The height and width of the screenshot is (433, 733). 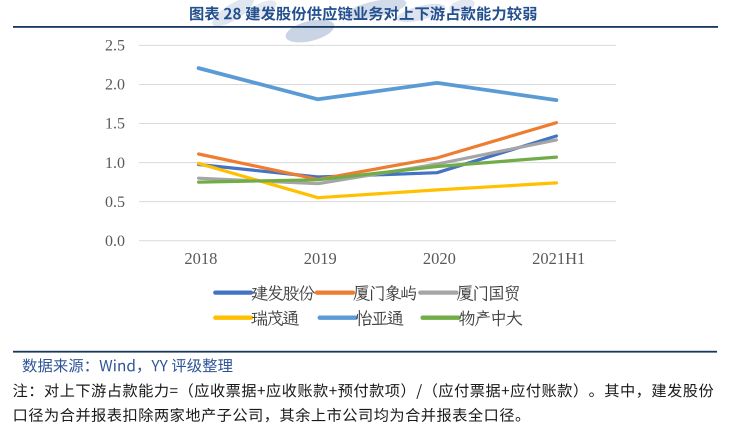 What do you see at coordinates (558, 258) in the screenshot?
I see `svg-text: 2021H1` at bounding box center [558, 258].